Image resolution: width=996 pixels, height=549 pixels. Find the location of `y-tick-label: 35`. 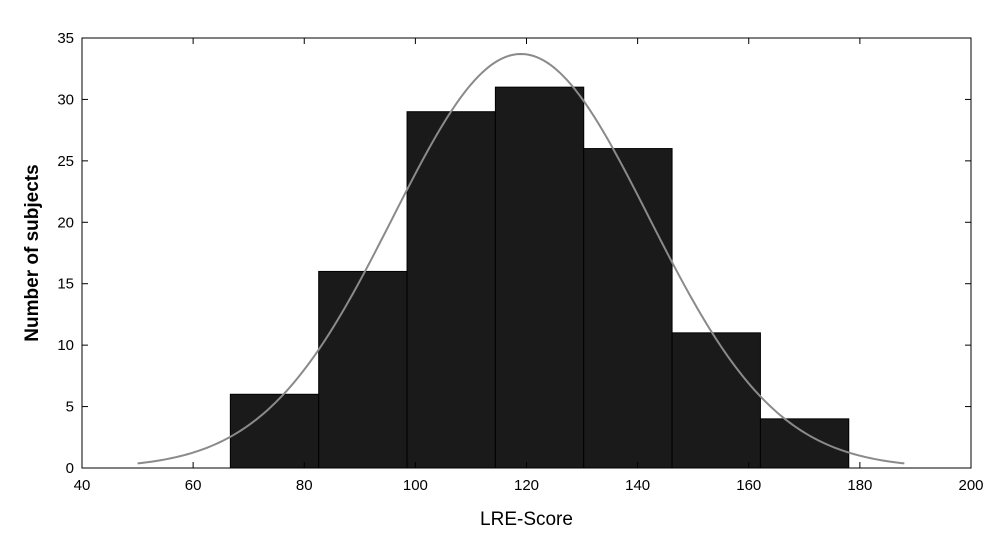

y-tick-label: 35 is located at coordinates (65, 38).